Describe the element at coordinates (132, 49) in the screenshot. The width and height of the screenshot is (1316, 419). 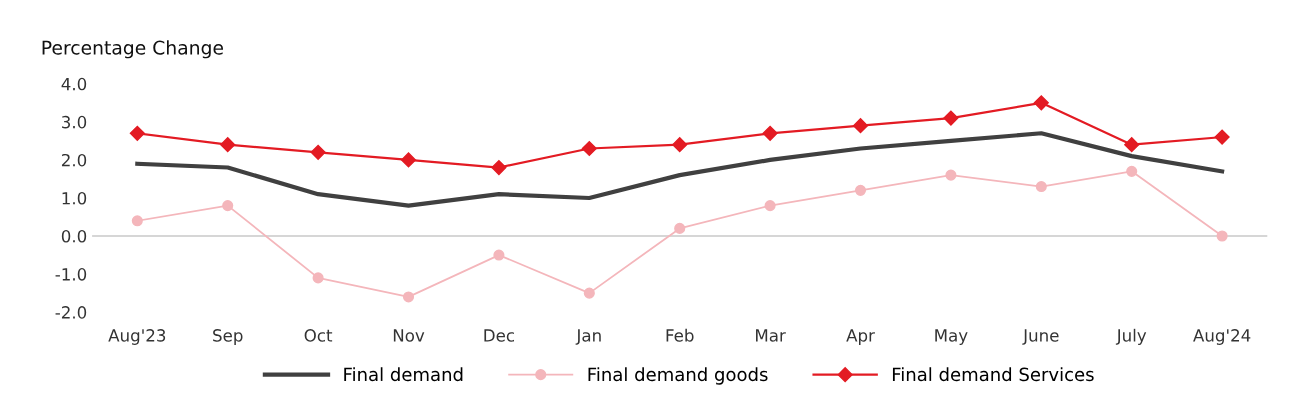
I see `chart-title: Percentage Change` at that location.